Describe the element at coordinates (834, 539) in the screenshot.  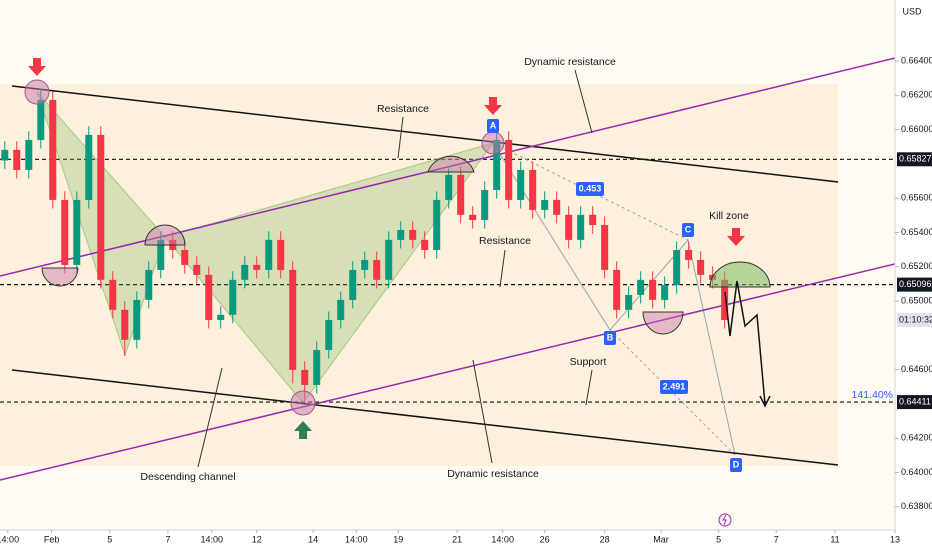
I see `x-tick-label: 11` at that location.